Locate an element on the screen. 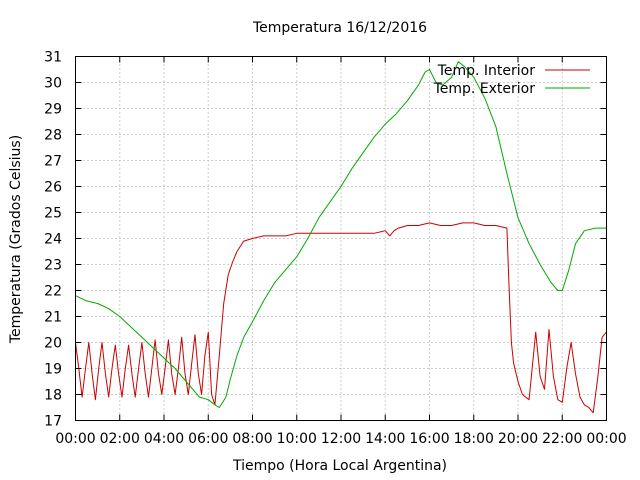  x-tick-label: 20:00 is located at coordinates (518, 439).